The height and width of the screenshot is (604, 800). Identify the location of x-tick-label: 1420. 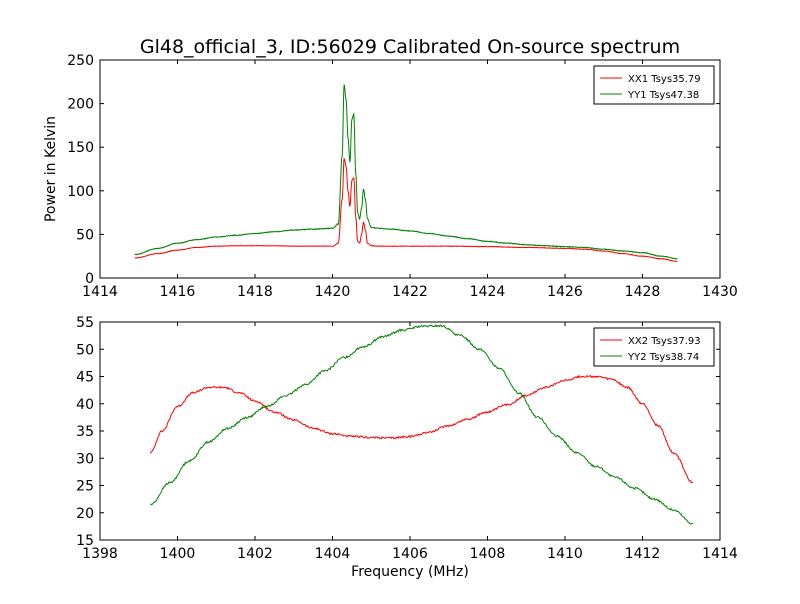
(333, 292).